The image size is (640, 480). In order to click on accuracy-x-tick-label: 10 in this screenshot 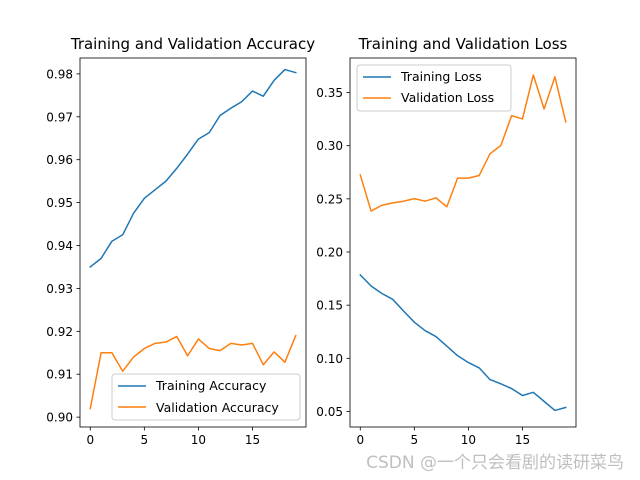, I will do `click(198, 440)`.